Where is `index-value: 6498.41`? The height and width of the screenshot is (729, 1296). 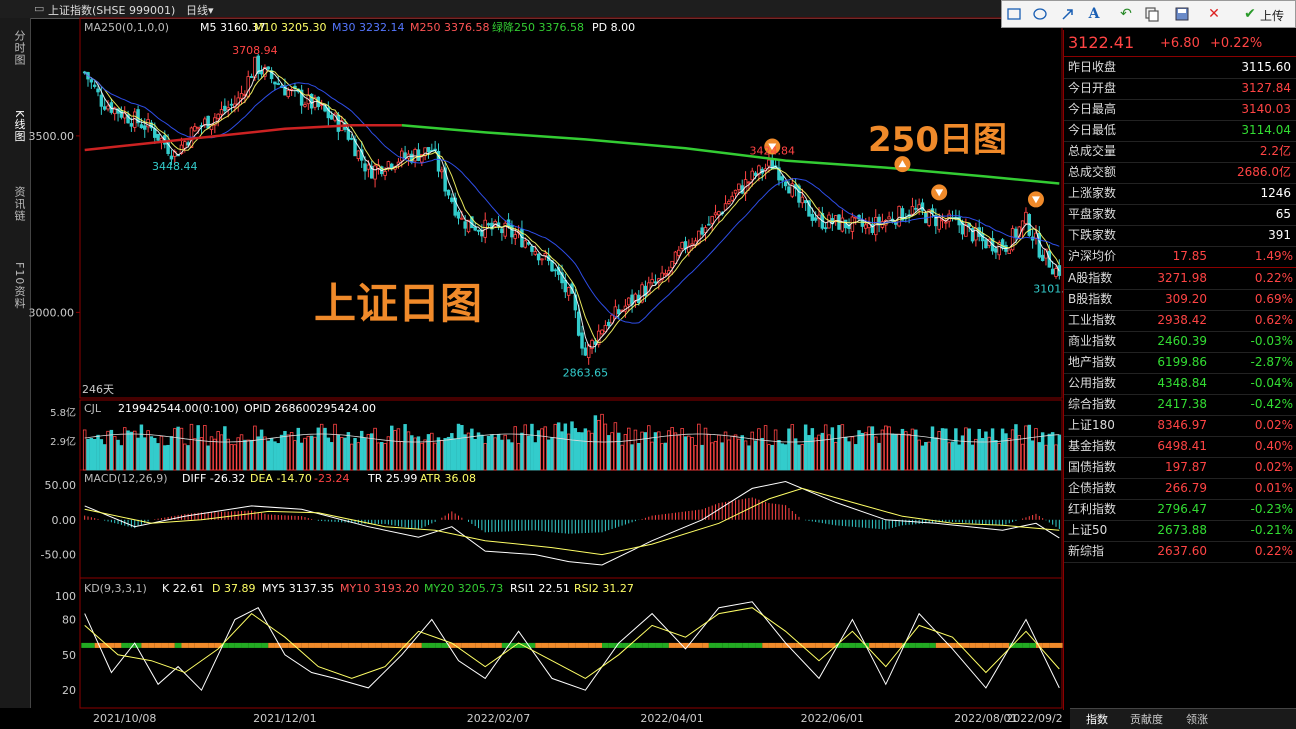 index-value: 6498.41 is located at coordinates (1182, 446).